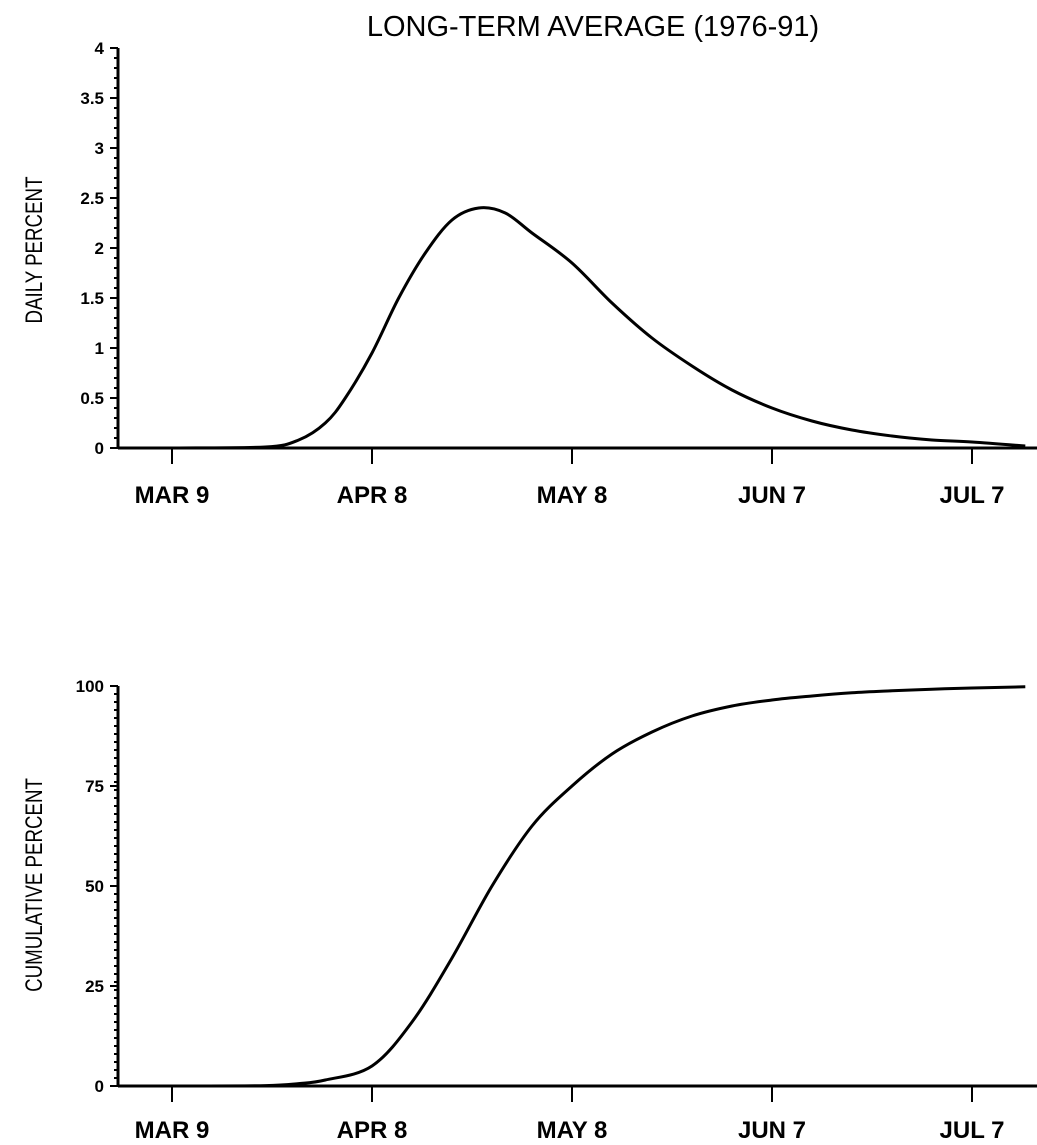 This screenshot has width=1037, height=1145. I want to click on y-tick-label: 3.5, so click(92, 98).